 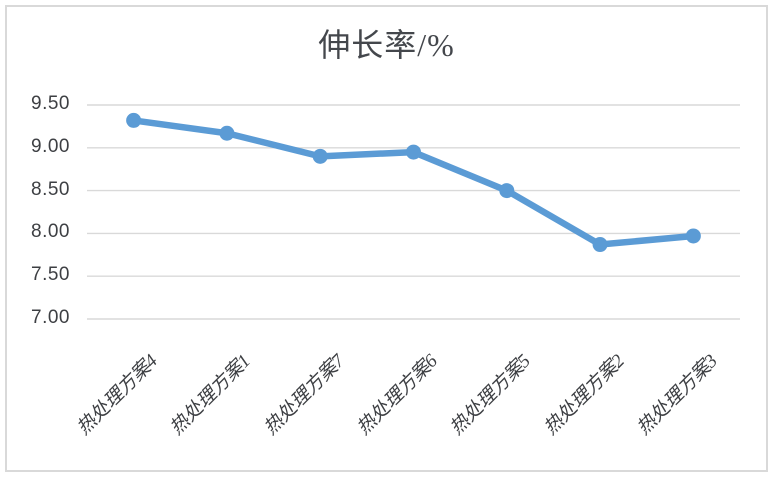 I want to click on y-axis-tick-label: 9.00, so click(x=50, y=146).